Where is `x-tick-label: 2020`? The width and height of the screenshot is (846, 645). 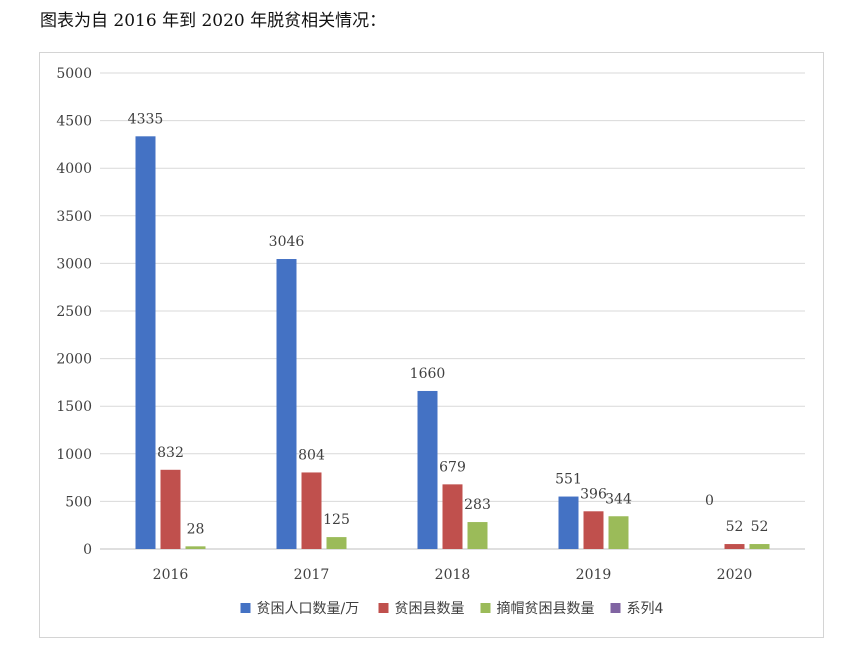 x-tick-label: 2020 is located at coordinates (735, 575).